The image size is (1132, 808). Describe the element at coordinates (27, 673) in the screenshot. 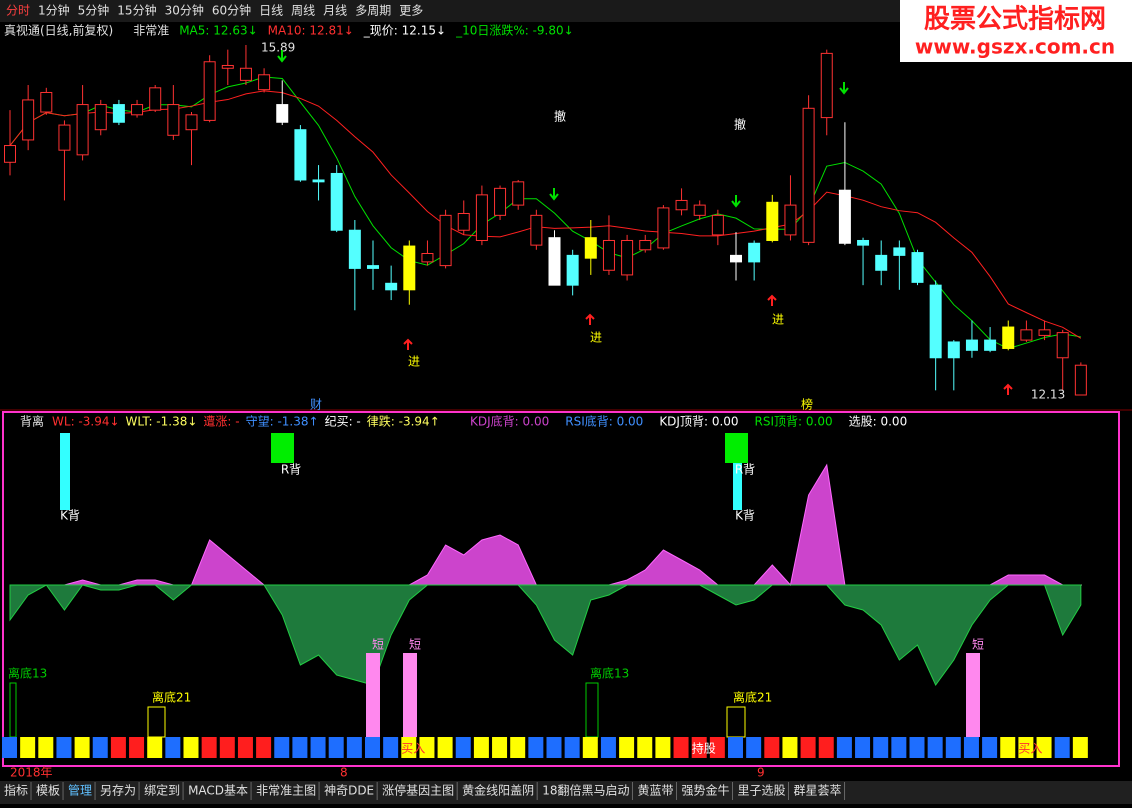

I see `bottom-label: 离底13` at that location.